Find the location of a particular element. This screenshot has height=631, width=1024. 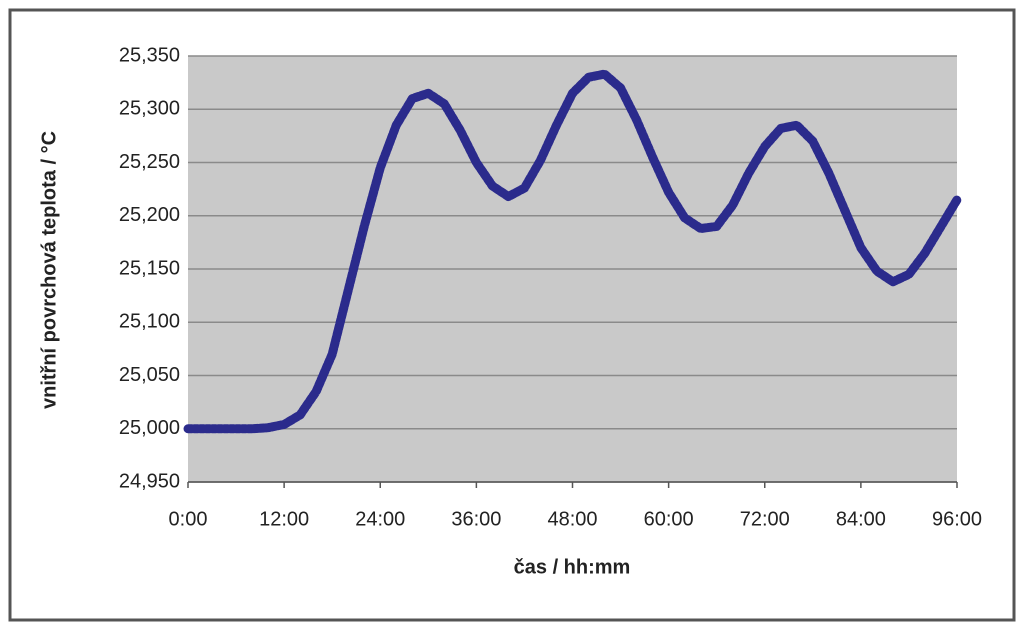

y-tick-label: 25,300 is located at coordinates (149, 109).